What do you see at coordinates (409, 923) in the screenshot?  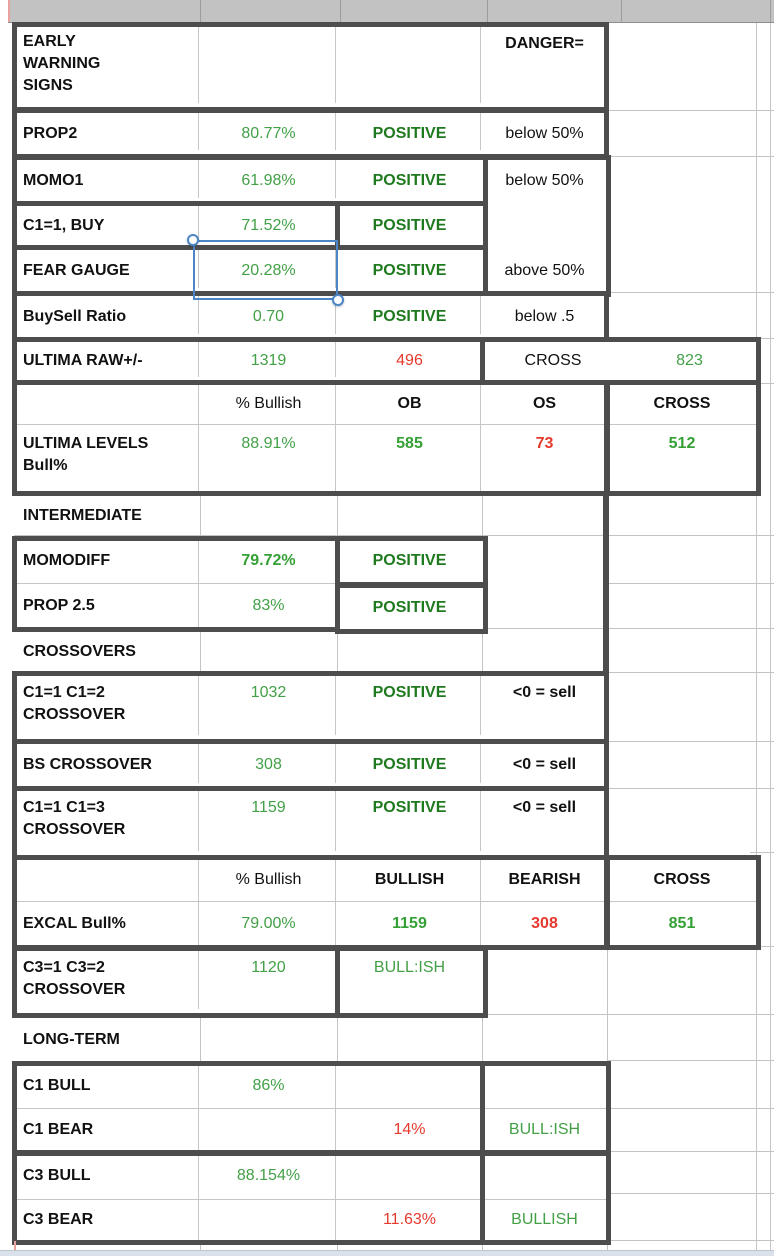 I see `cell-excal-bull: 1159` at bounding box center [409, 923].